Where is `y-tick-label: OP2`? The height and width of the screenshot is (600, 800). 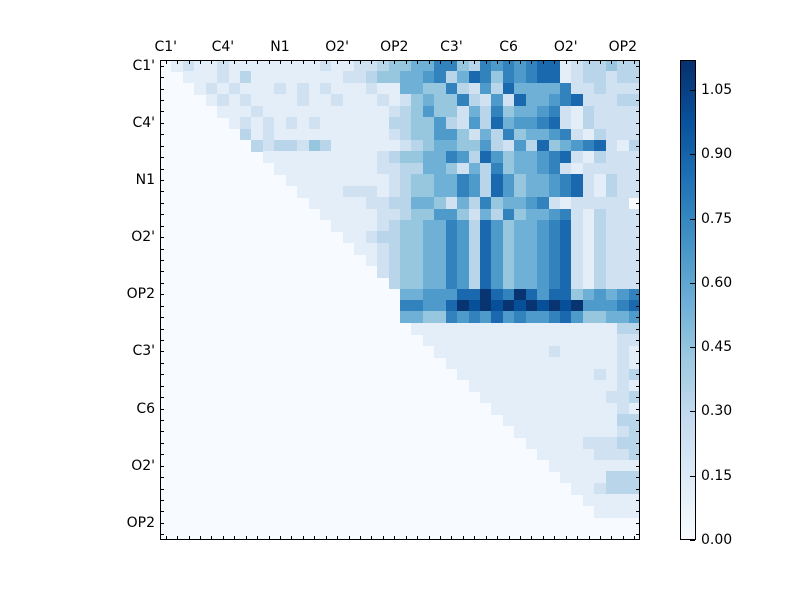
y-tick-label: OP2 is located at coordinates (140, 522).